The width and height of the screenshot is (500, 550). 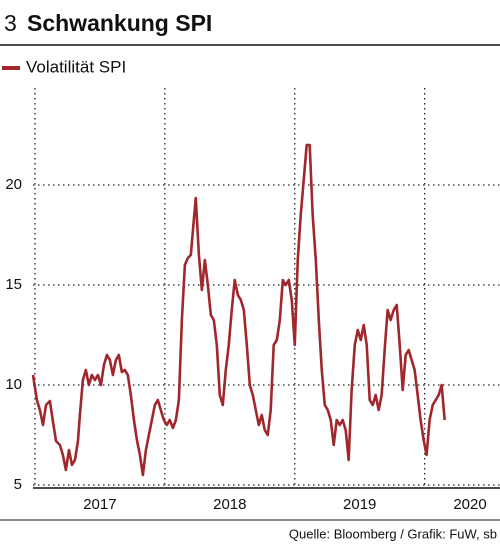 What do you see at coordinates (119, 23) in the screenshot?
I see `chart-title: Schwankung SPI` at bounding box center [119, 23].